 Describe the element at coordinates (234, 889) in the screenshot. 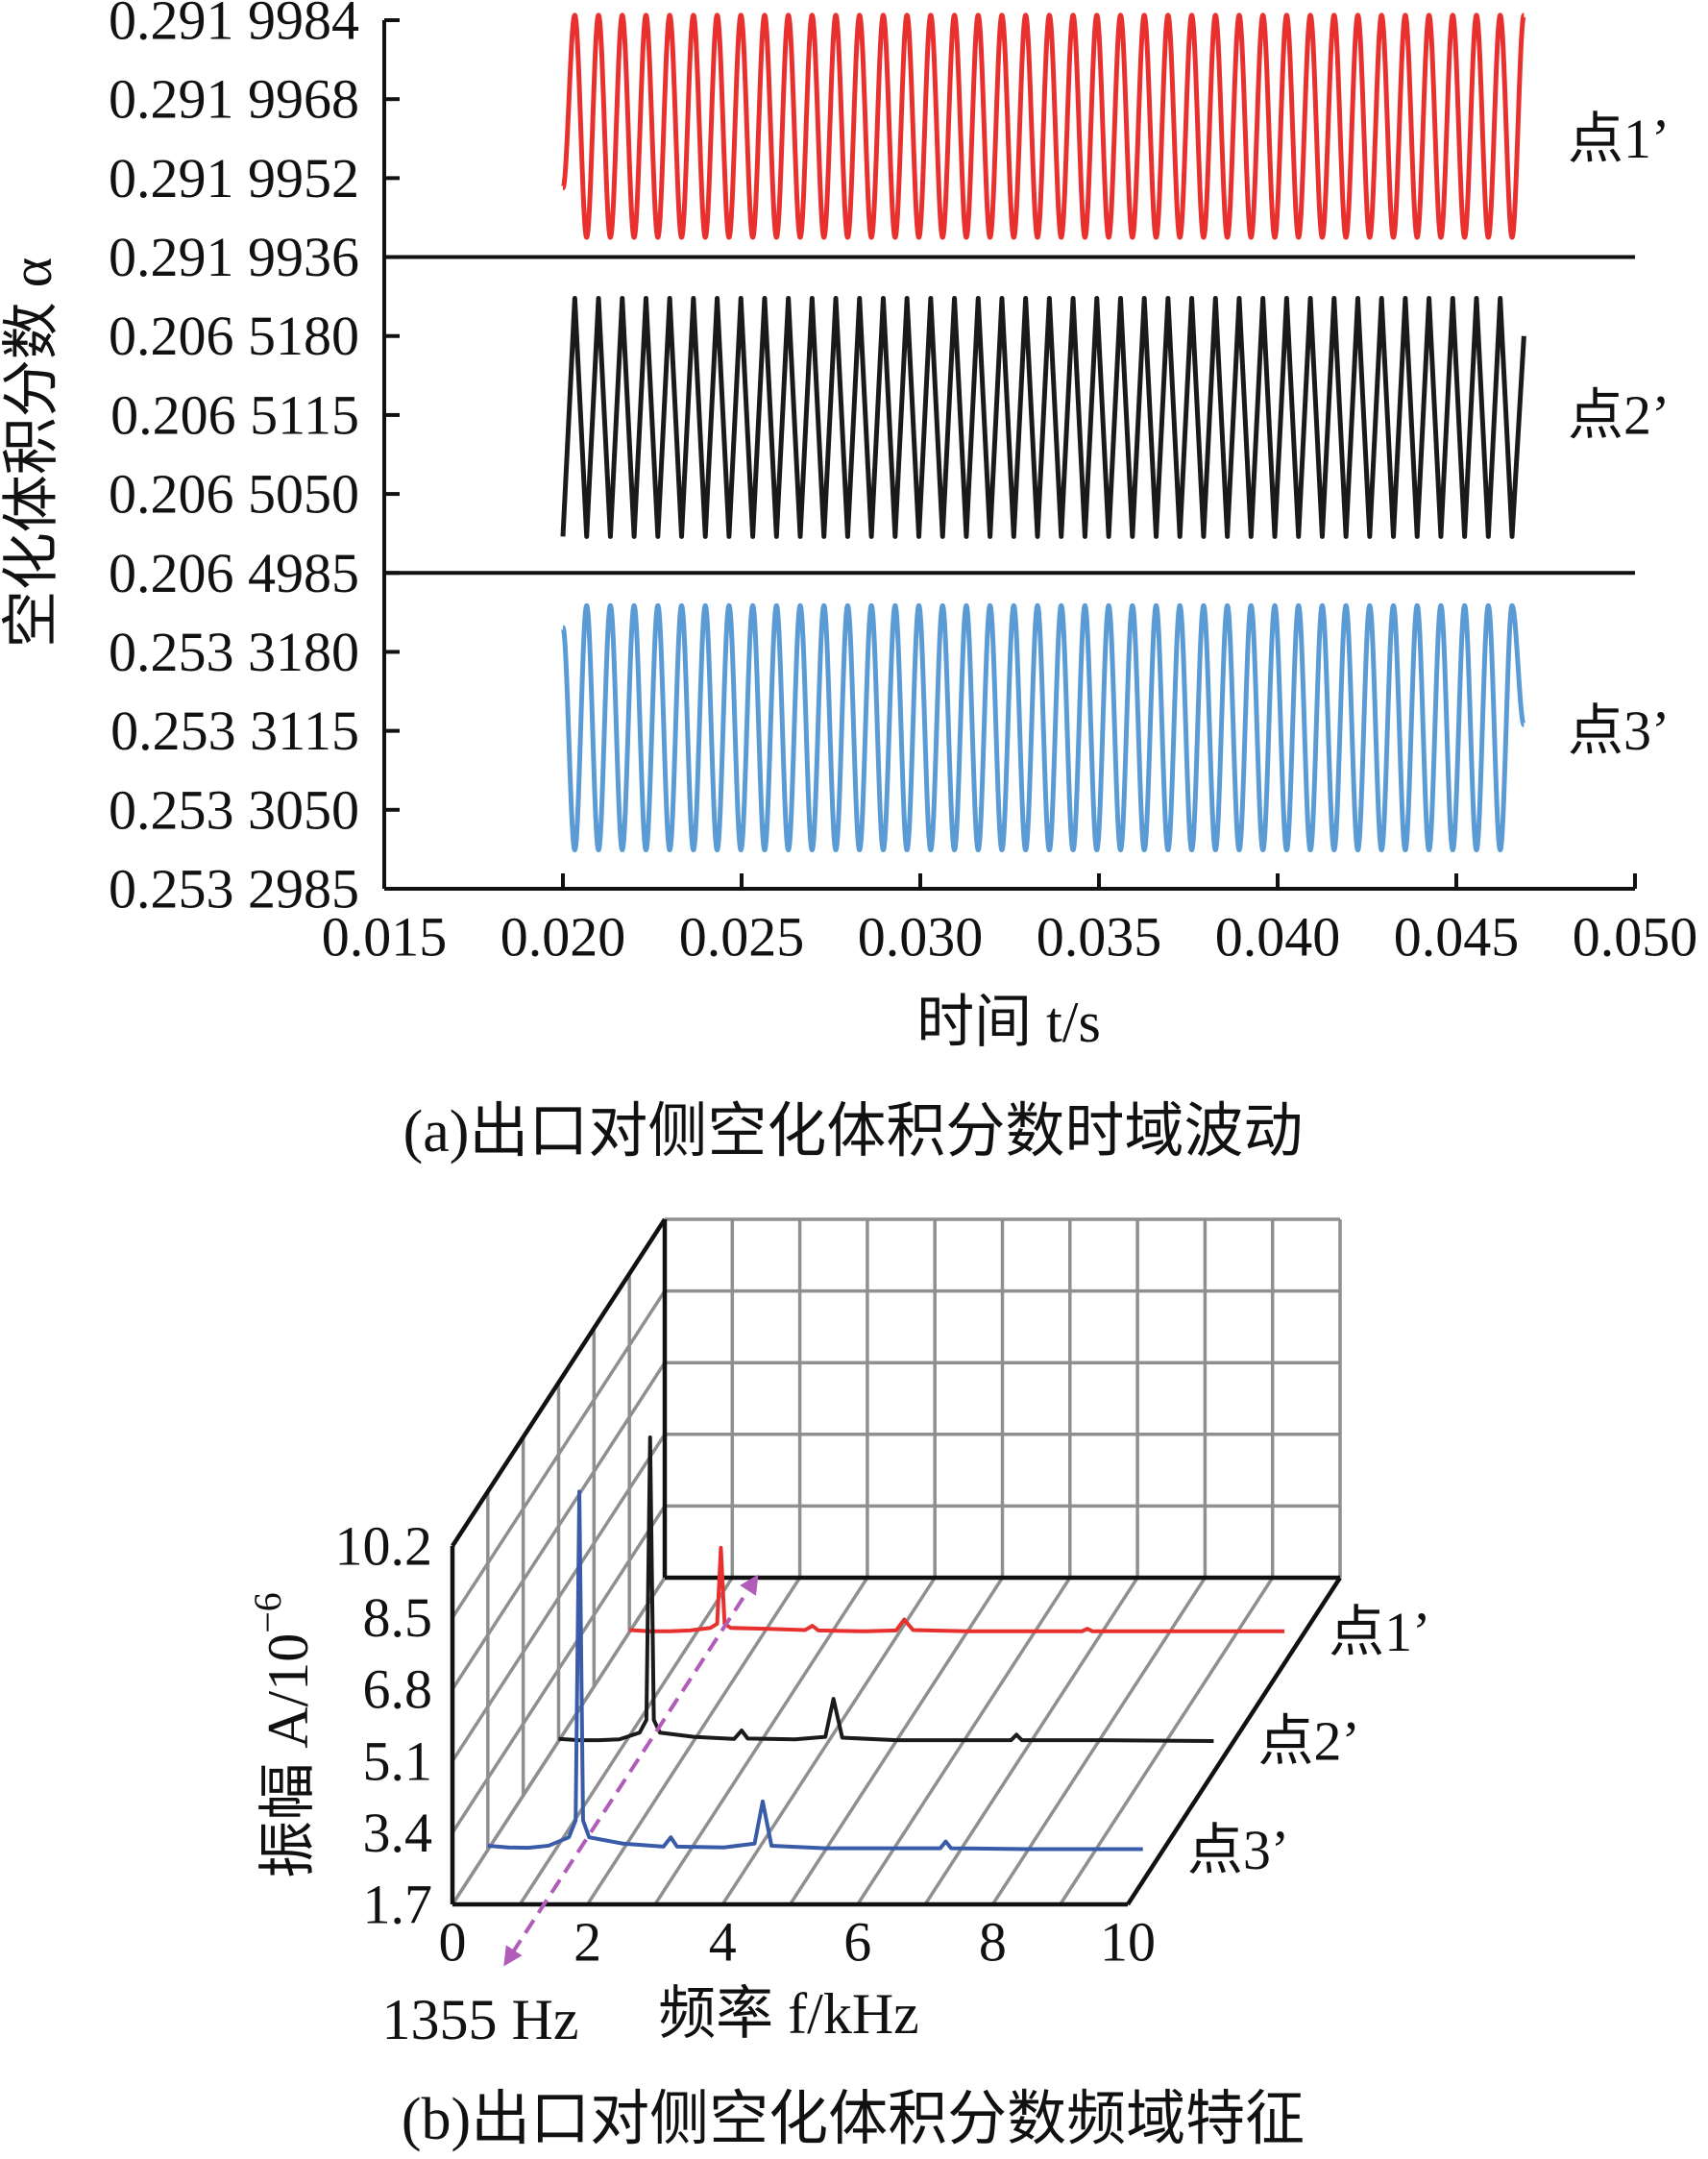

I see `y-tick-label: 0.253 2985` at that location.